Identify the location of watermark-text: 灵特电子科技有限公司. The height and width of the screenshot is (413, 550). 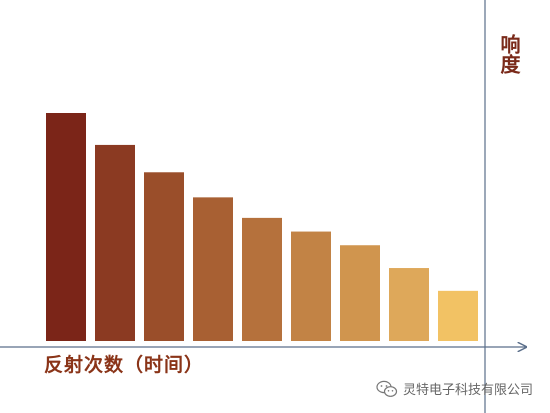
(468, 390).